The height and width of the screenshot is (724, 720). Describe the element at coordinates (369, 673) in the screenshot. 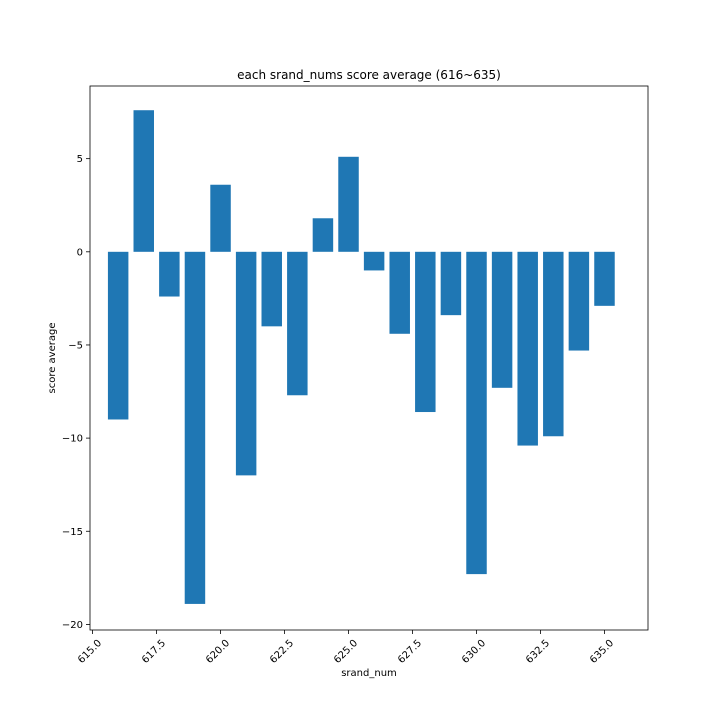

I see `x-axis-label: srand_num` at that location.